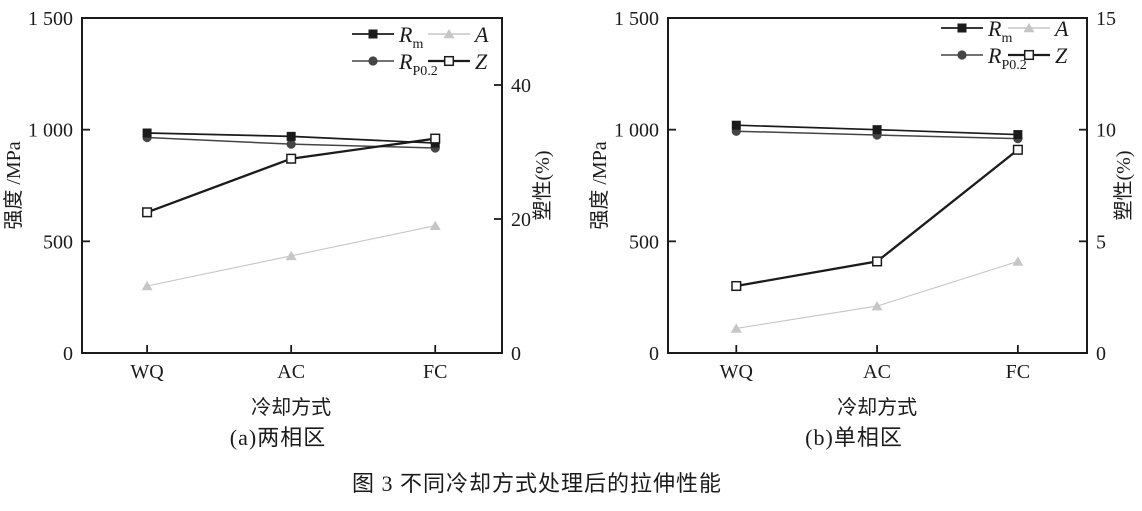  What do you see at coordinates (1106, 131) in the screenshot?
I see `right-y-tick-label: 10` at bounding box center [1106, 131].